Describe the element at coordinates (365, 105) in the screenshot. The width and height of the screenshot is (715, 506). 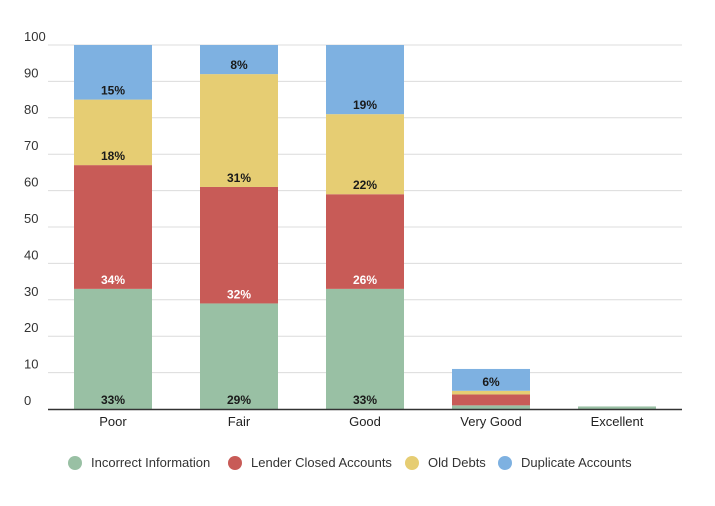
I see `data-label: 19%` at that location.